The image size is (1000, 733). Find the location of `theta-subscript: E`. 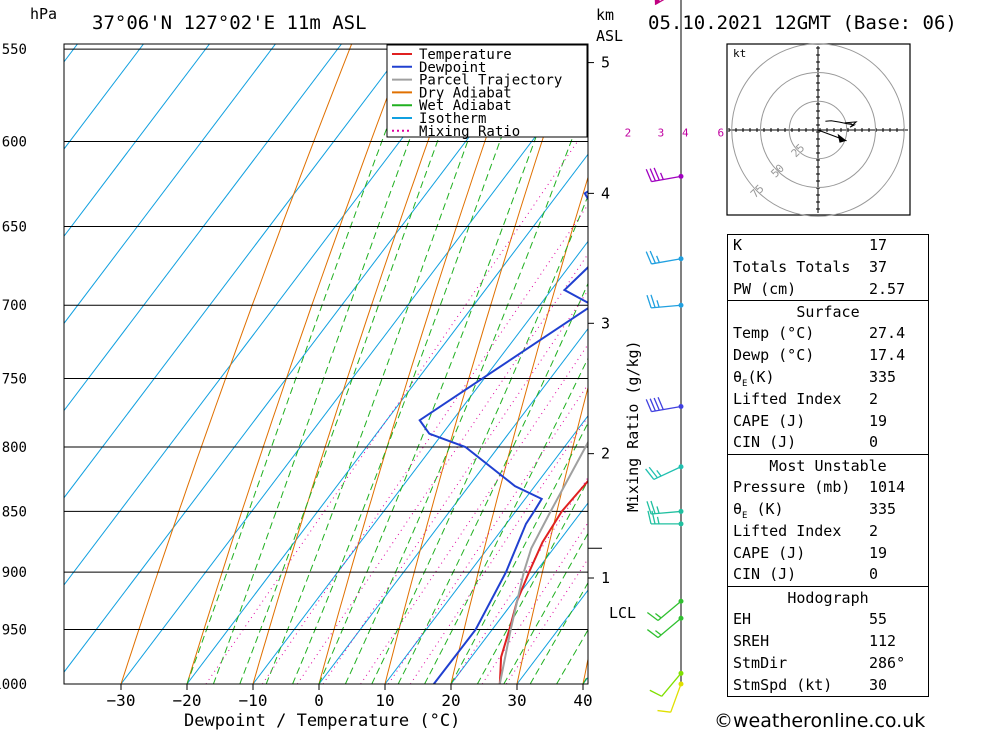

theta-subscript: E is located at coordinates (745, 383).